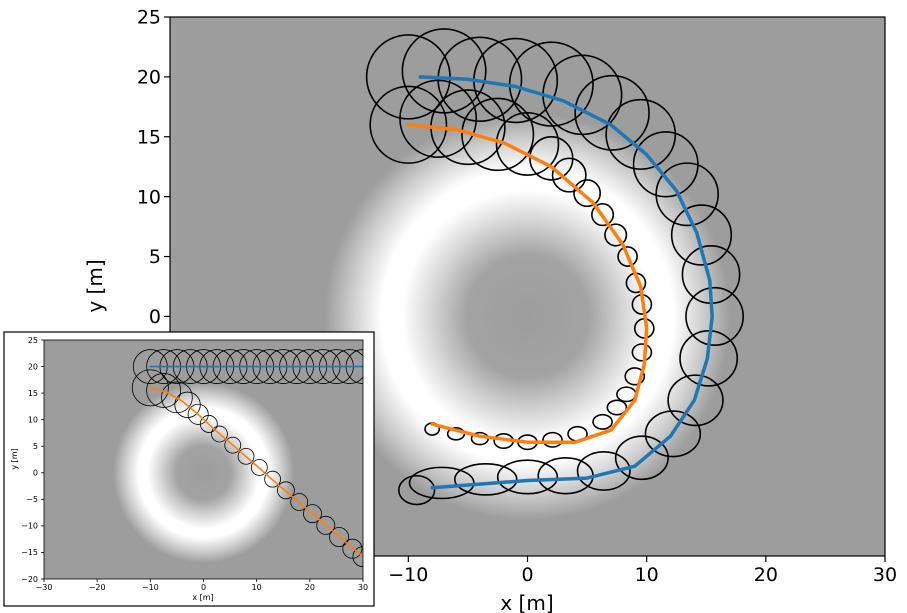  Describe the element at coordinates (29, 526) in the screenshot. I see `inset-ytick-label: −10` at that location.